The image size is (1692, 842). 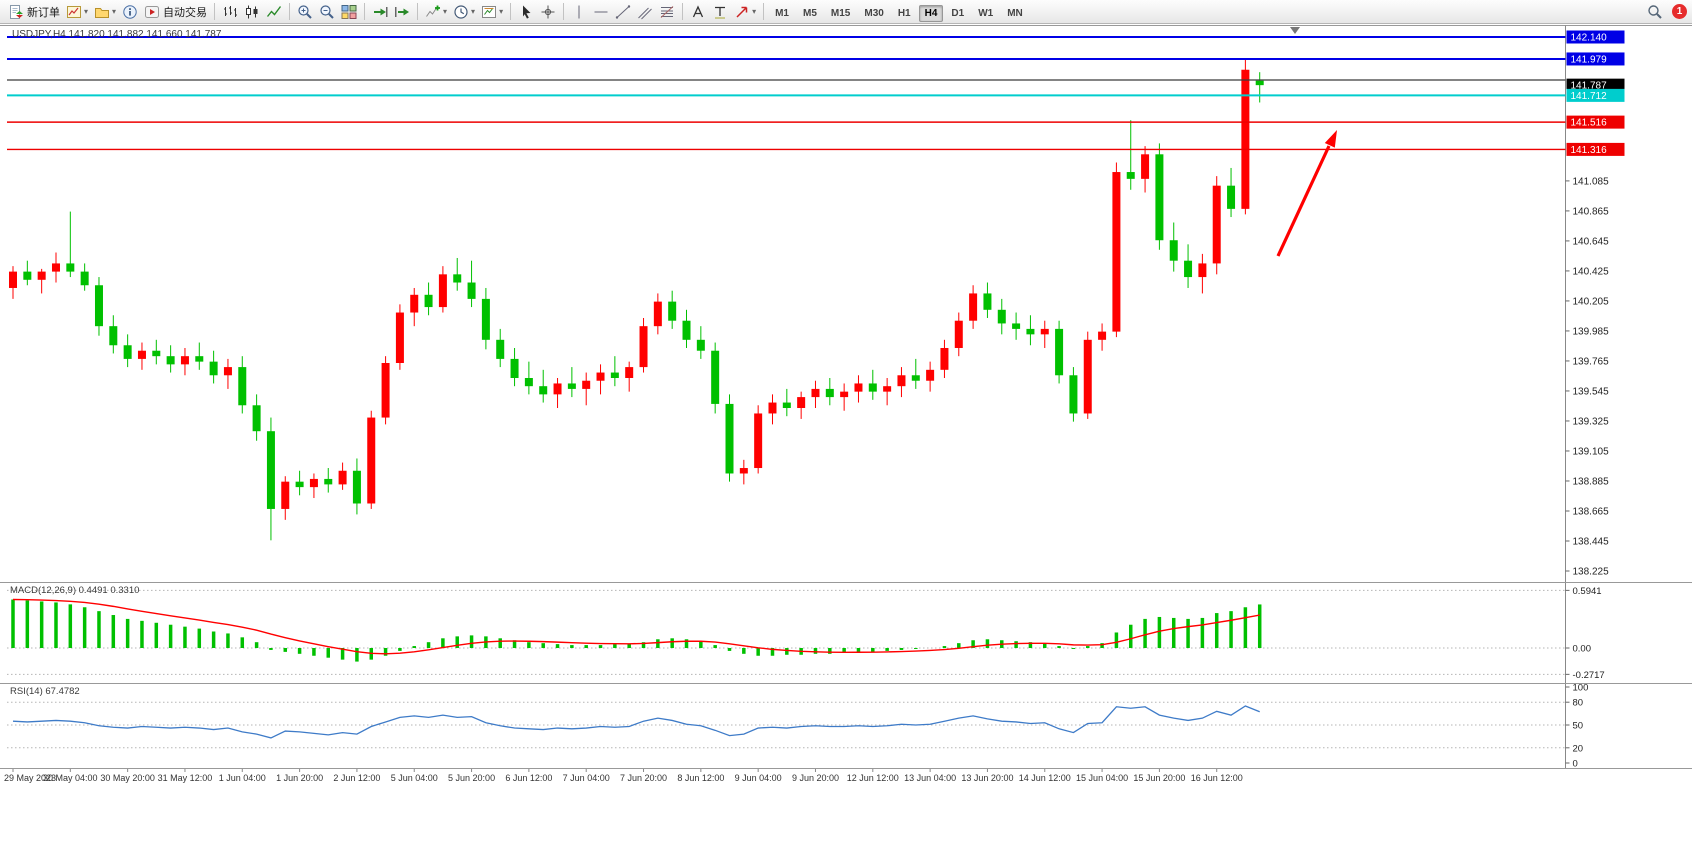 I want to click on price-tick-label: 139.105, so click(x=1591, y=451).